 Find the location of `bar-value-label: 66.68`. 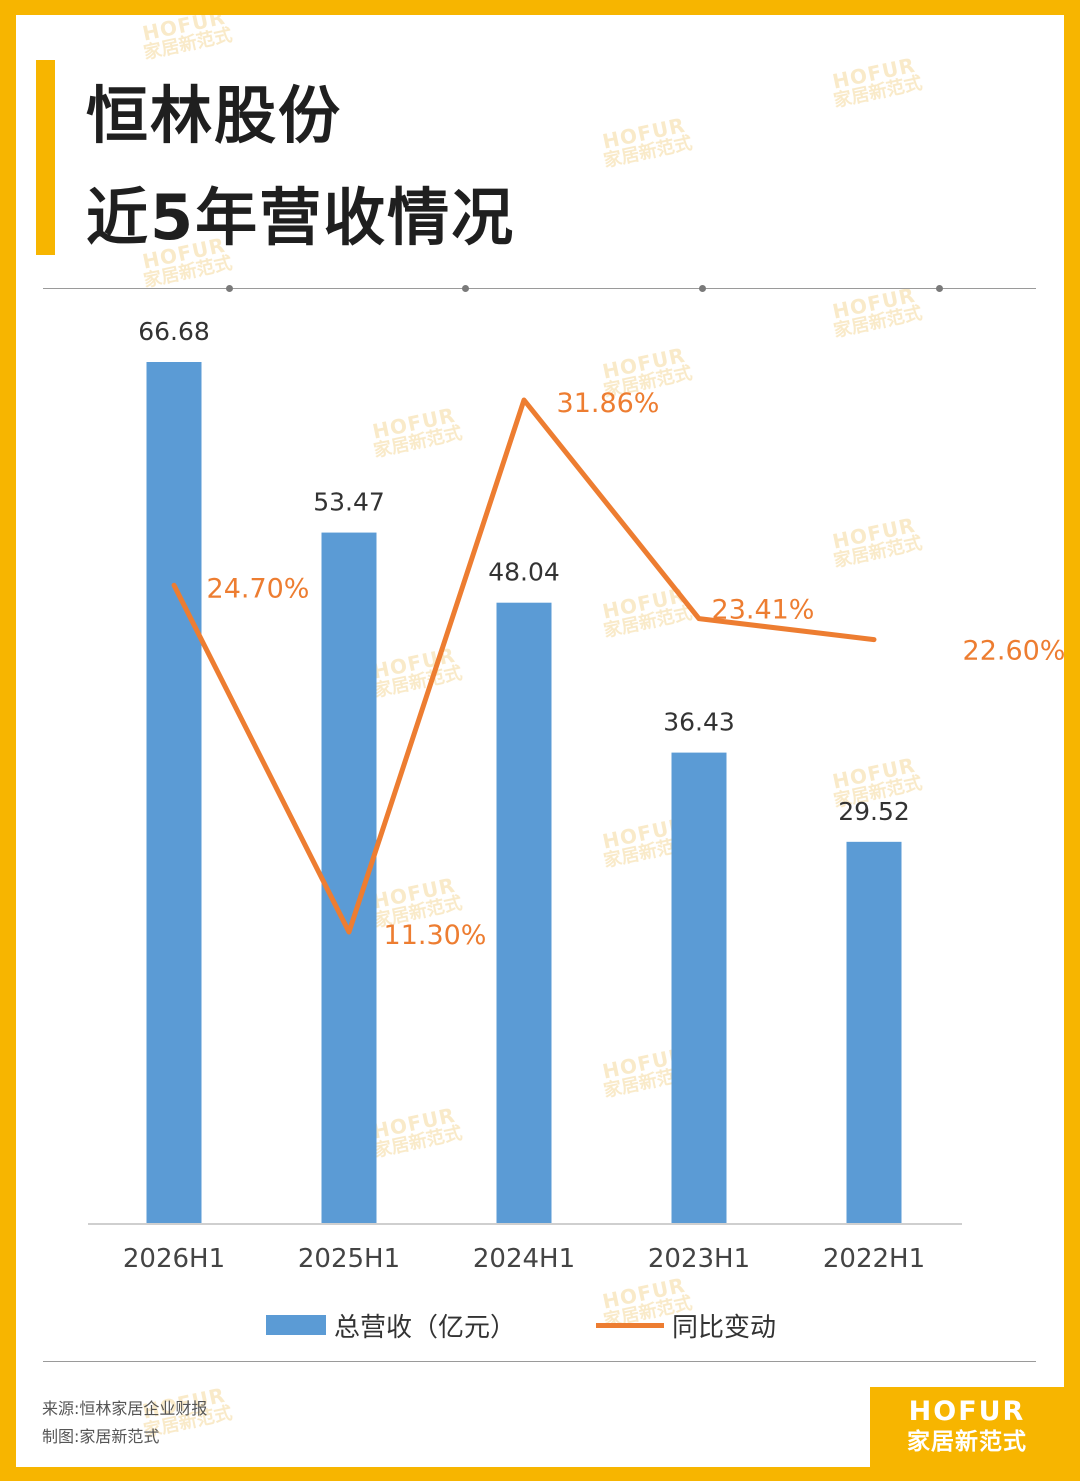

bar-value-label: 66.68 is located at coordinates (174, 331).